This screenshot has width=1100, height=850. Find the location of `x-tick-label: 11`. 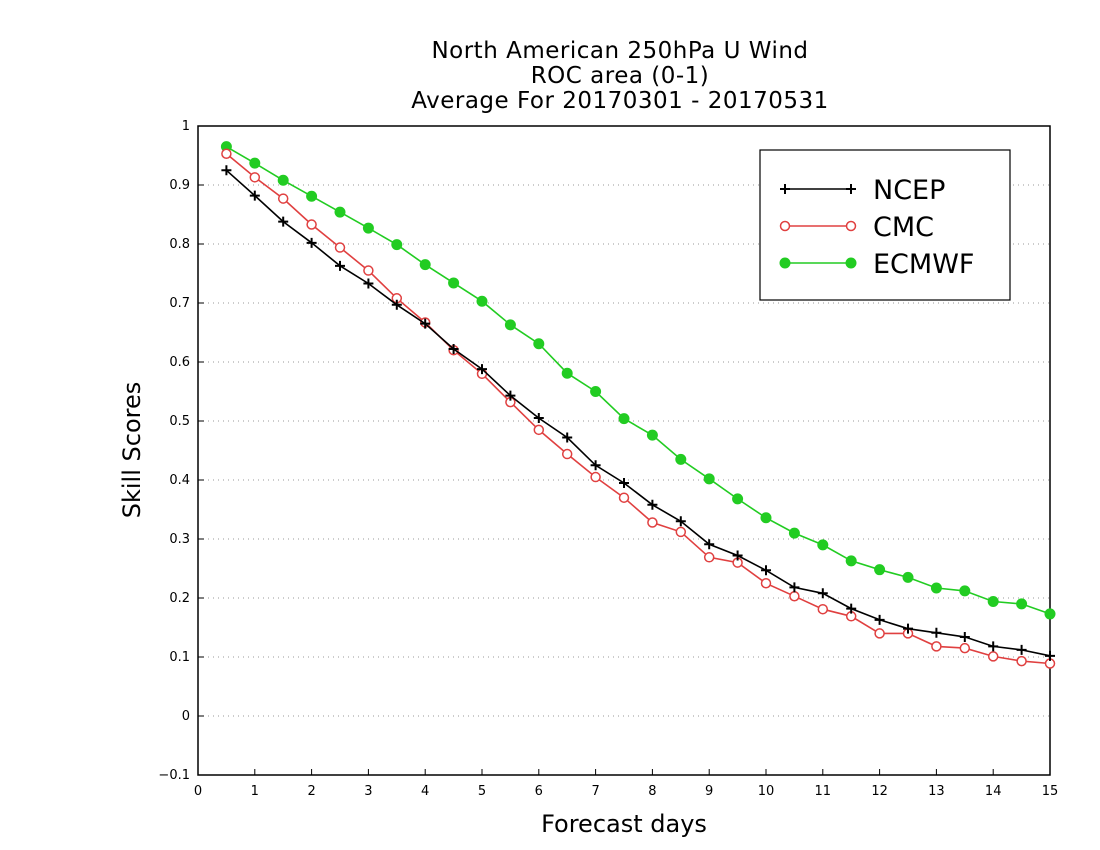

x-tick-label: 11 is located at coordinates (823, 791).